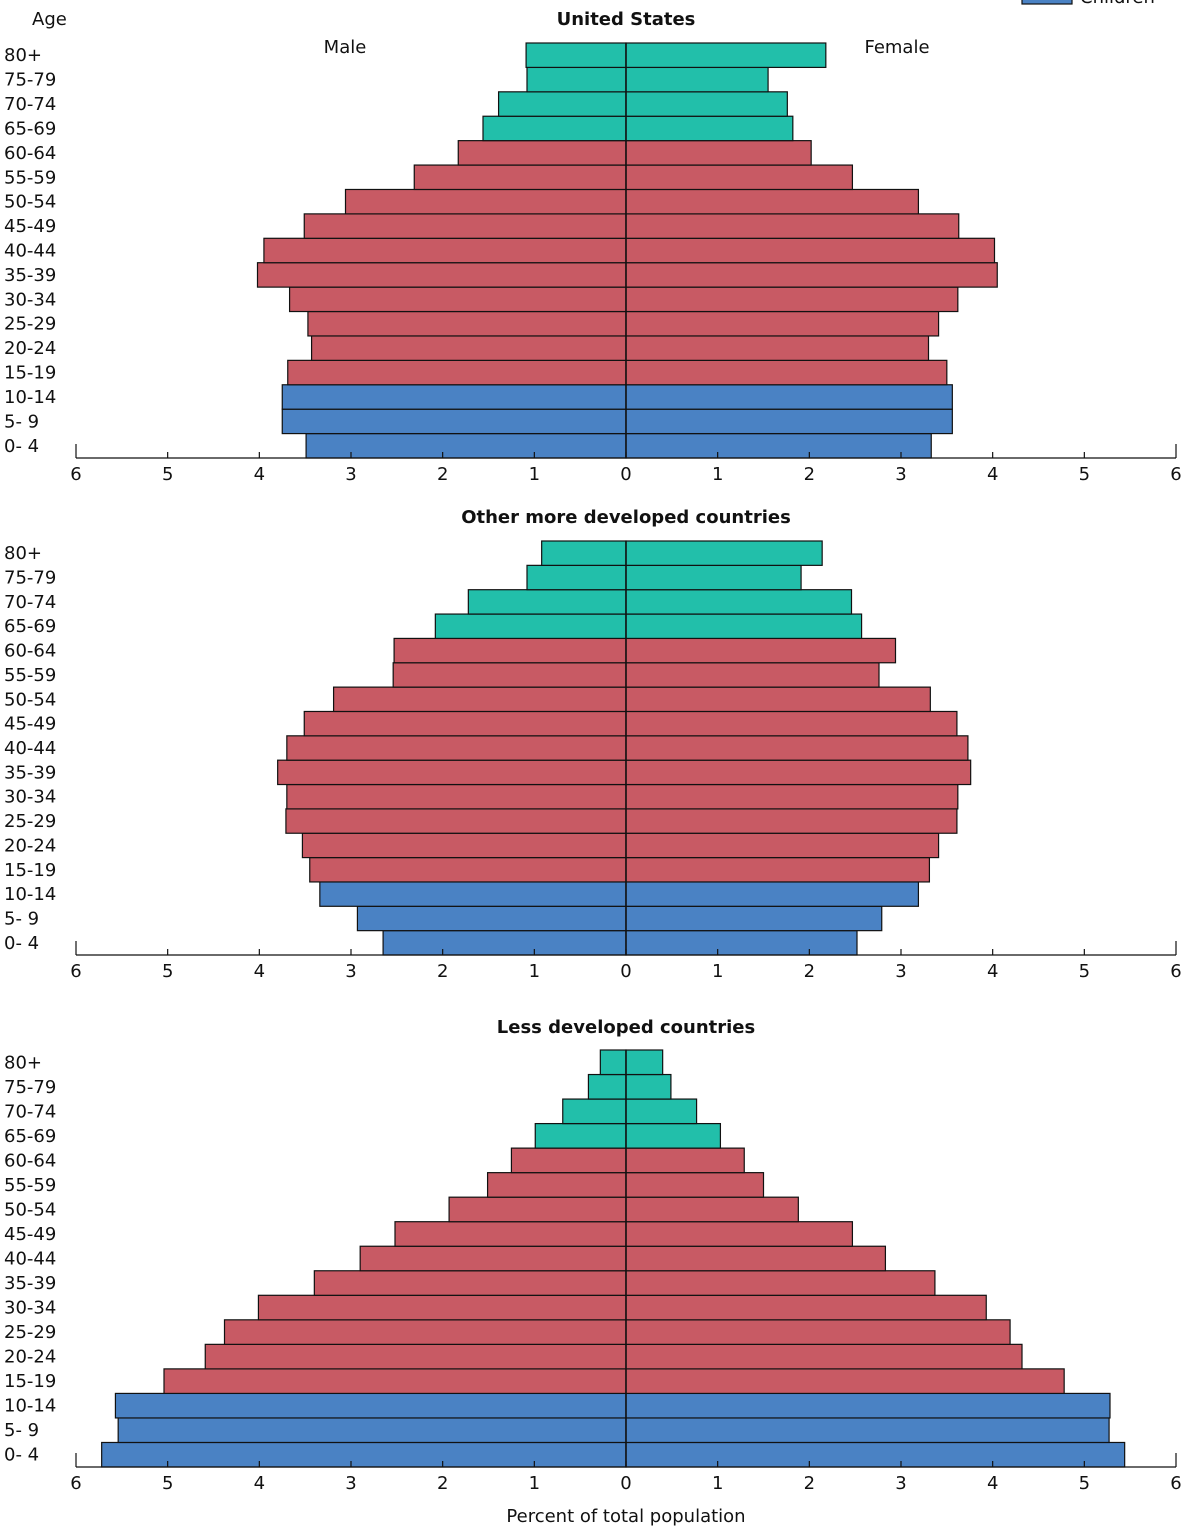 The height and width of the screenshot is (1532, 1189). I want to click on y-tick-label: 40-44, so click(30, 251).